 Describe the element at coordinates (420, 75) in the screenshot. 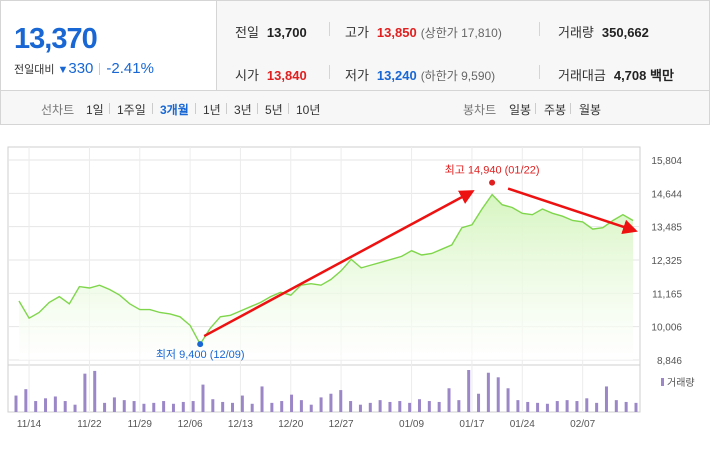

I see `stat-low: 저가 13,240 (하한가 9,590)` at that location.